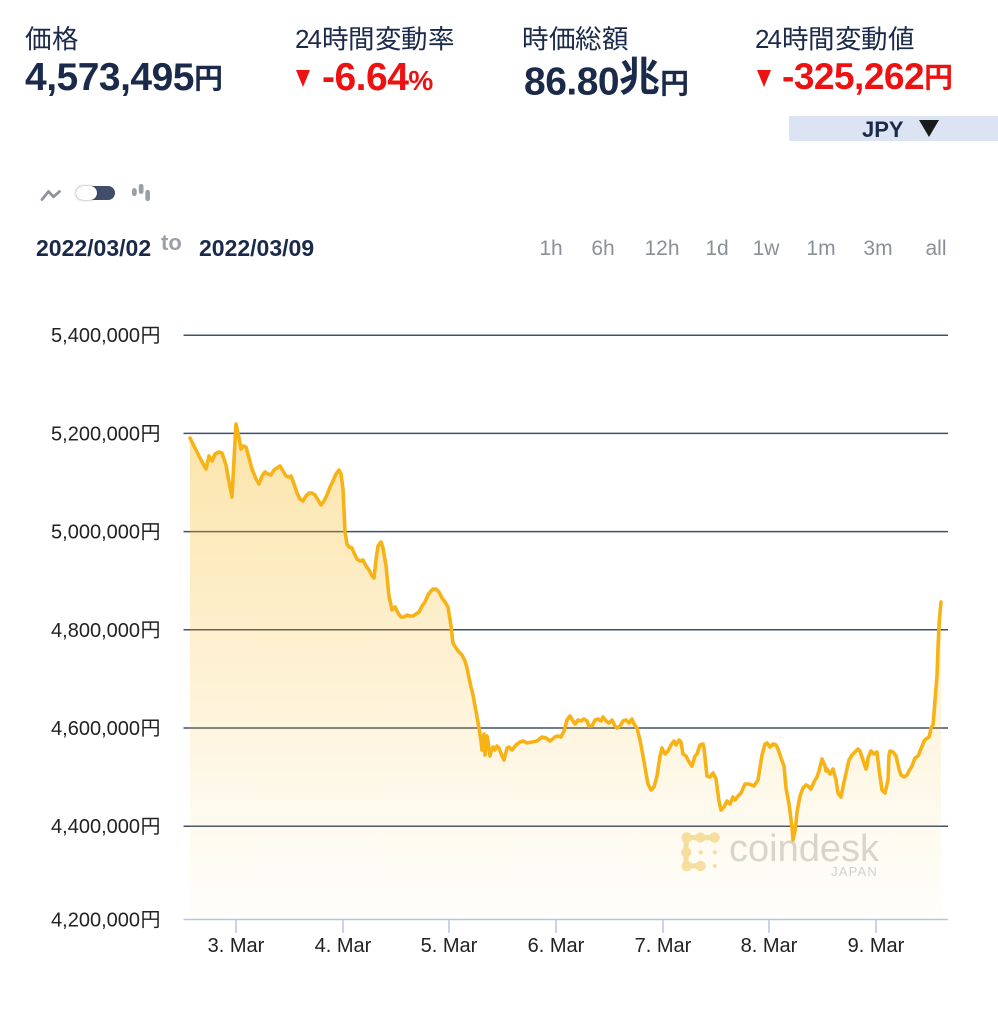 This screenshot has width=998, height=1024. What do you see at coordinates (95, 921) in the screenshot?
I see `svg-text: 4,200,000` at bounding box center [95, 921].